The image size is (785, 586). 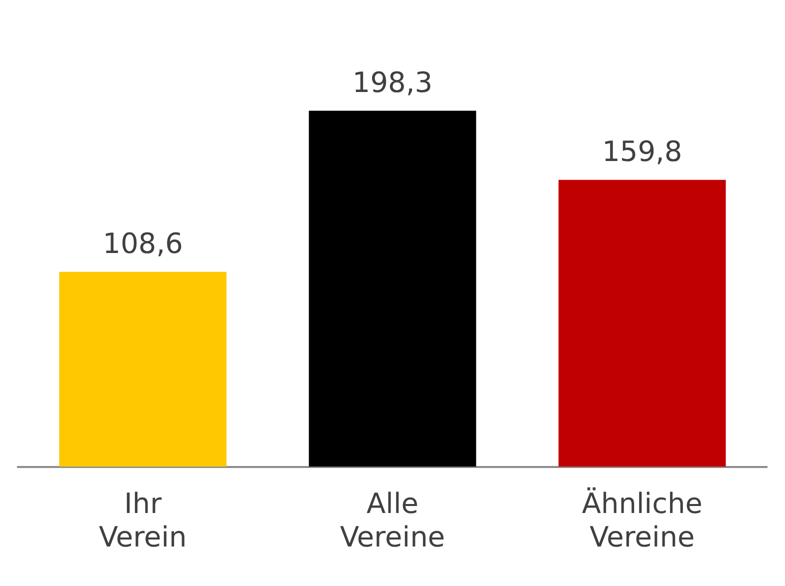 What do you see at coordinates (642, 151) in the screenshot?
I see `data-label: 159,8` at bounding box center [642, 151].